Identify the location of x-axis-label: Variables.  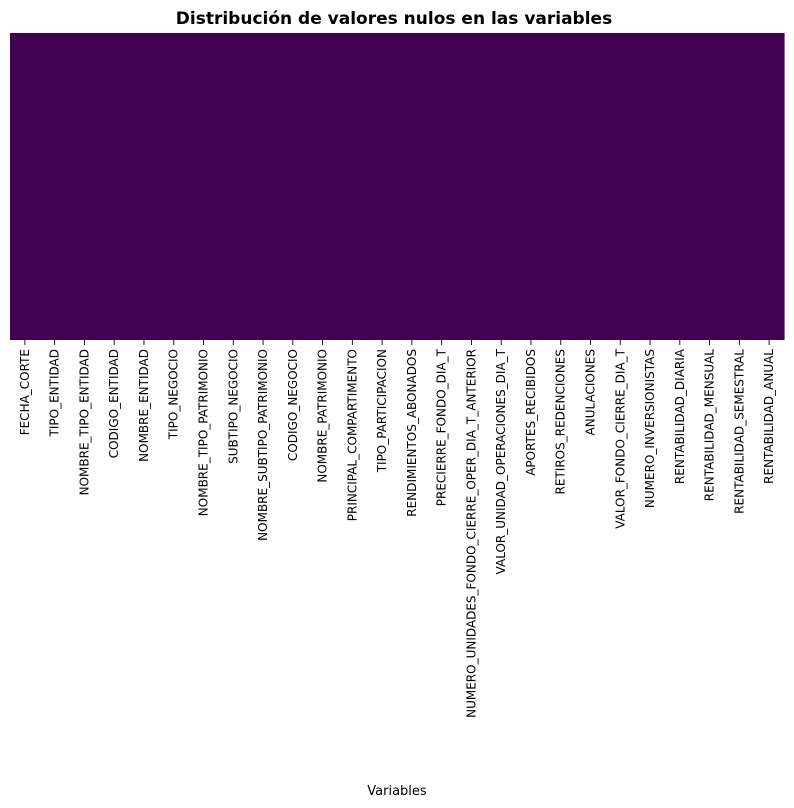
(397, 791).